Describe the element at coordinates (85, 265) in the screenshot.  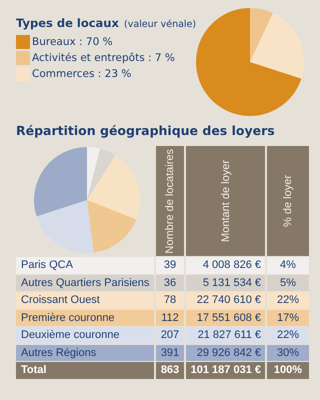
I see `category-label: Paris QCA` at that location.